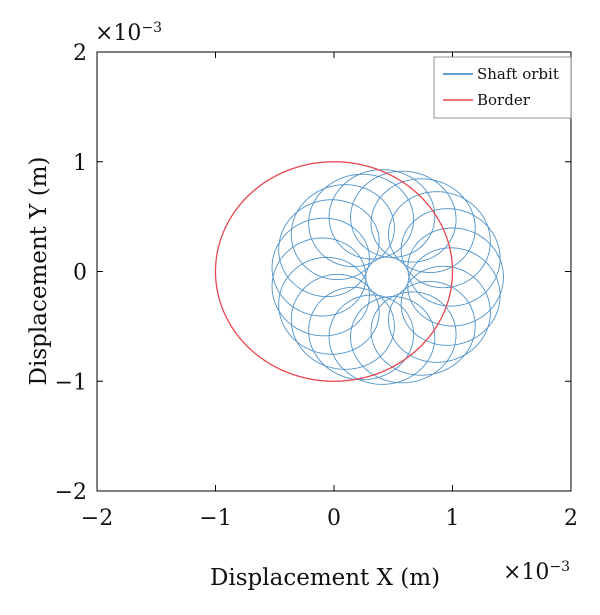  What do you see at coordinates (571, 518) in the screenshot?
I see `x-tick-label: 2` at bounding box center [571, 518].